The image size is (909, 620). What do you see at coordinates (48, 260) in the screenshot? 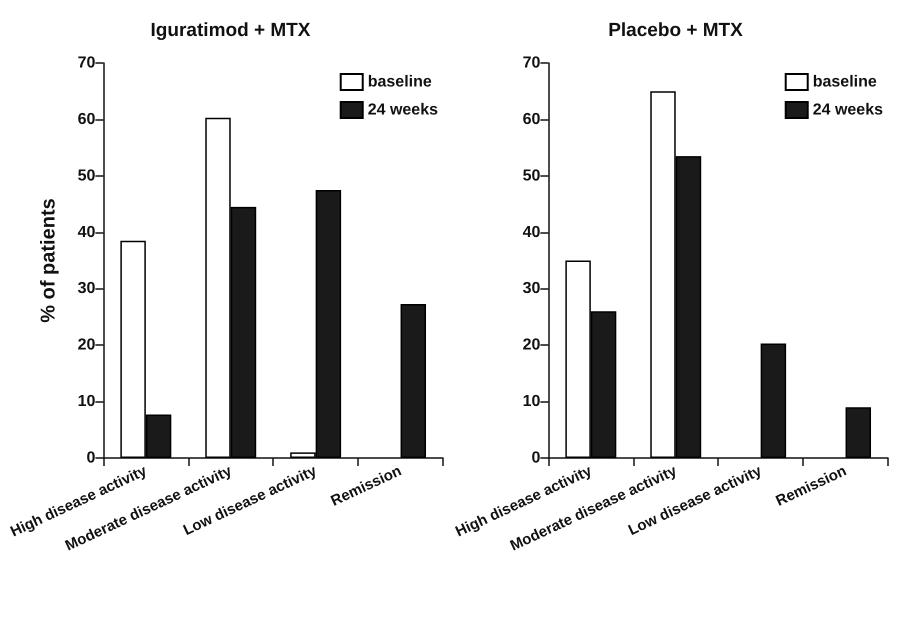
I see `y-axis-title: % of patients` at bounding box center [48, 260].